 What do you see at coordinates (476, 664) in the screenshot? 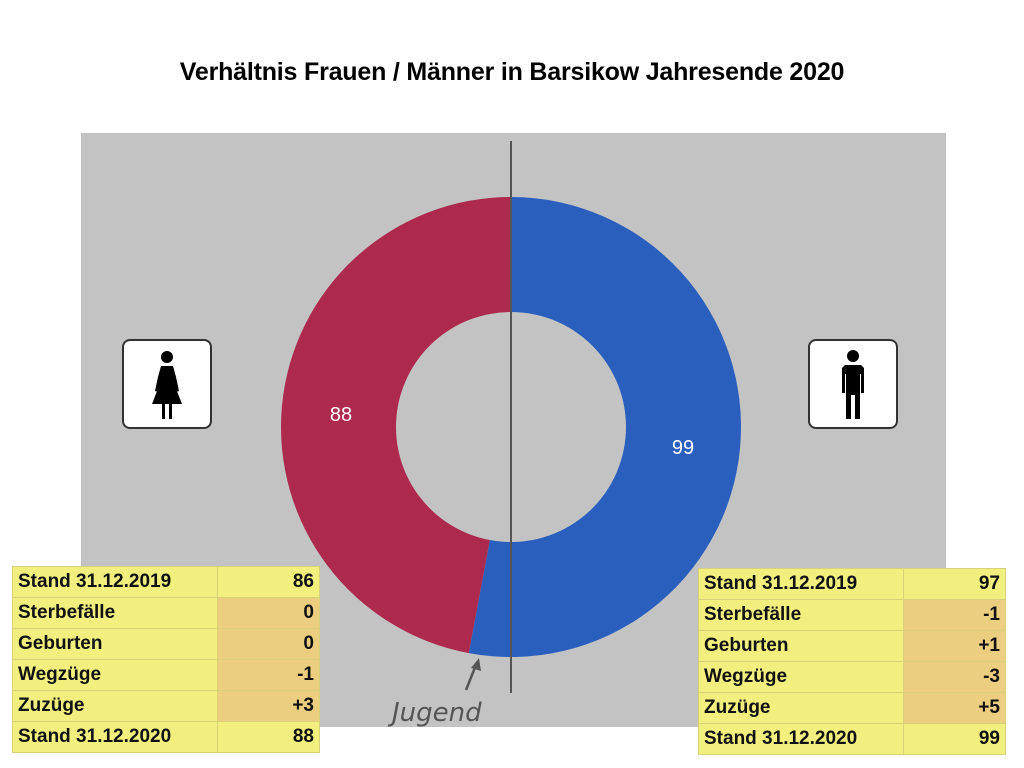
I see `annotation-arrow-head` at bounding box center [476, 664].